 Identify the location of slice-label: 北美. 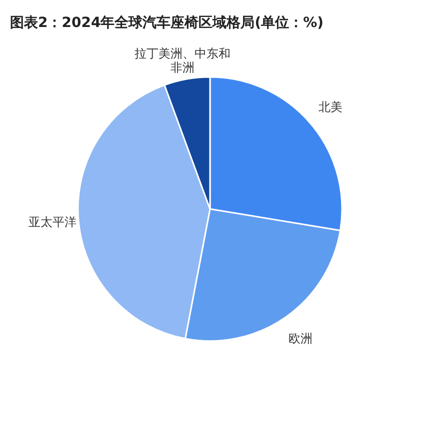
(330, 107).